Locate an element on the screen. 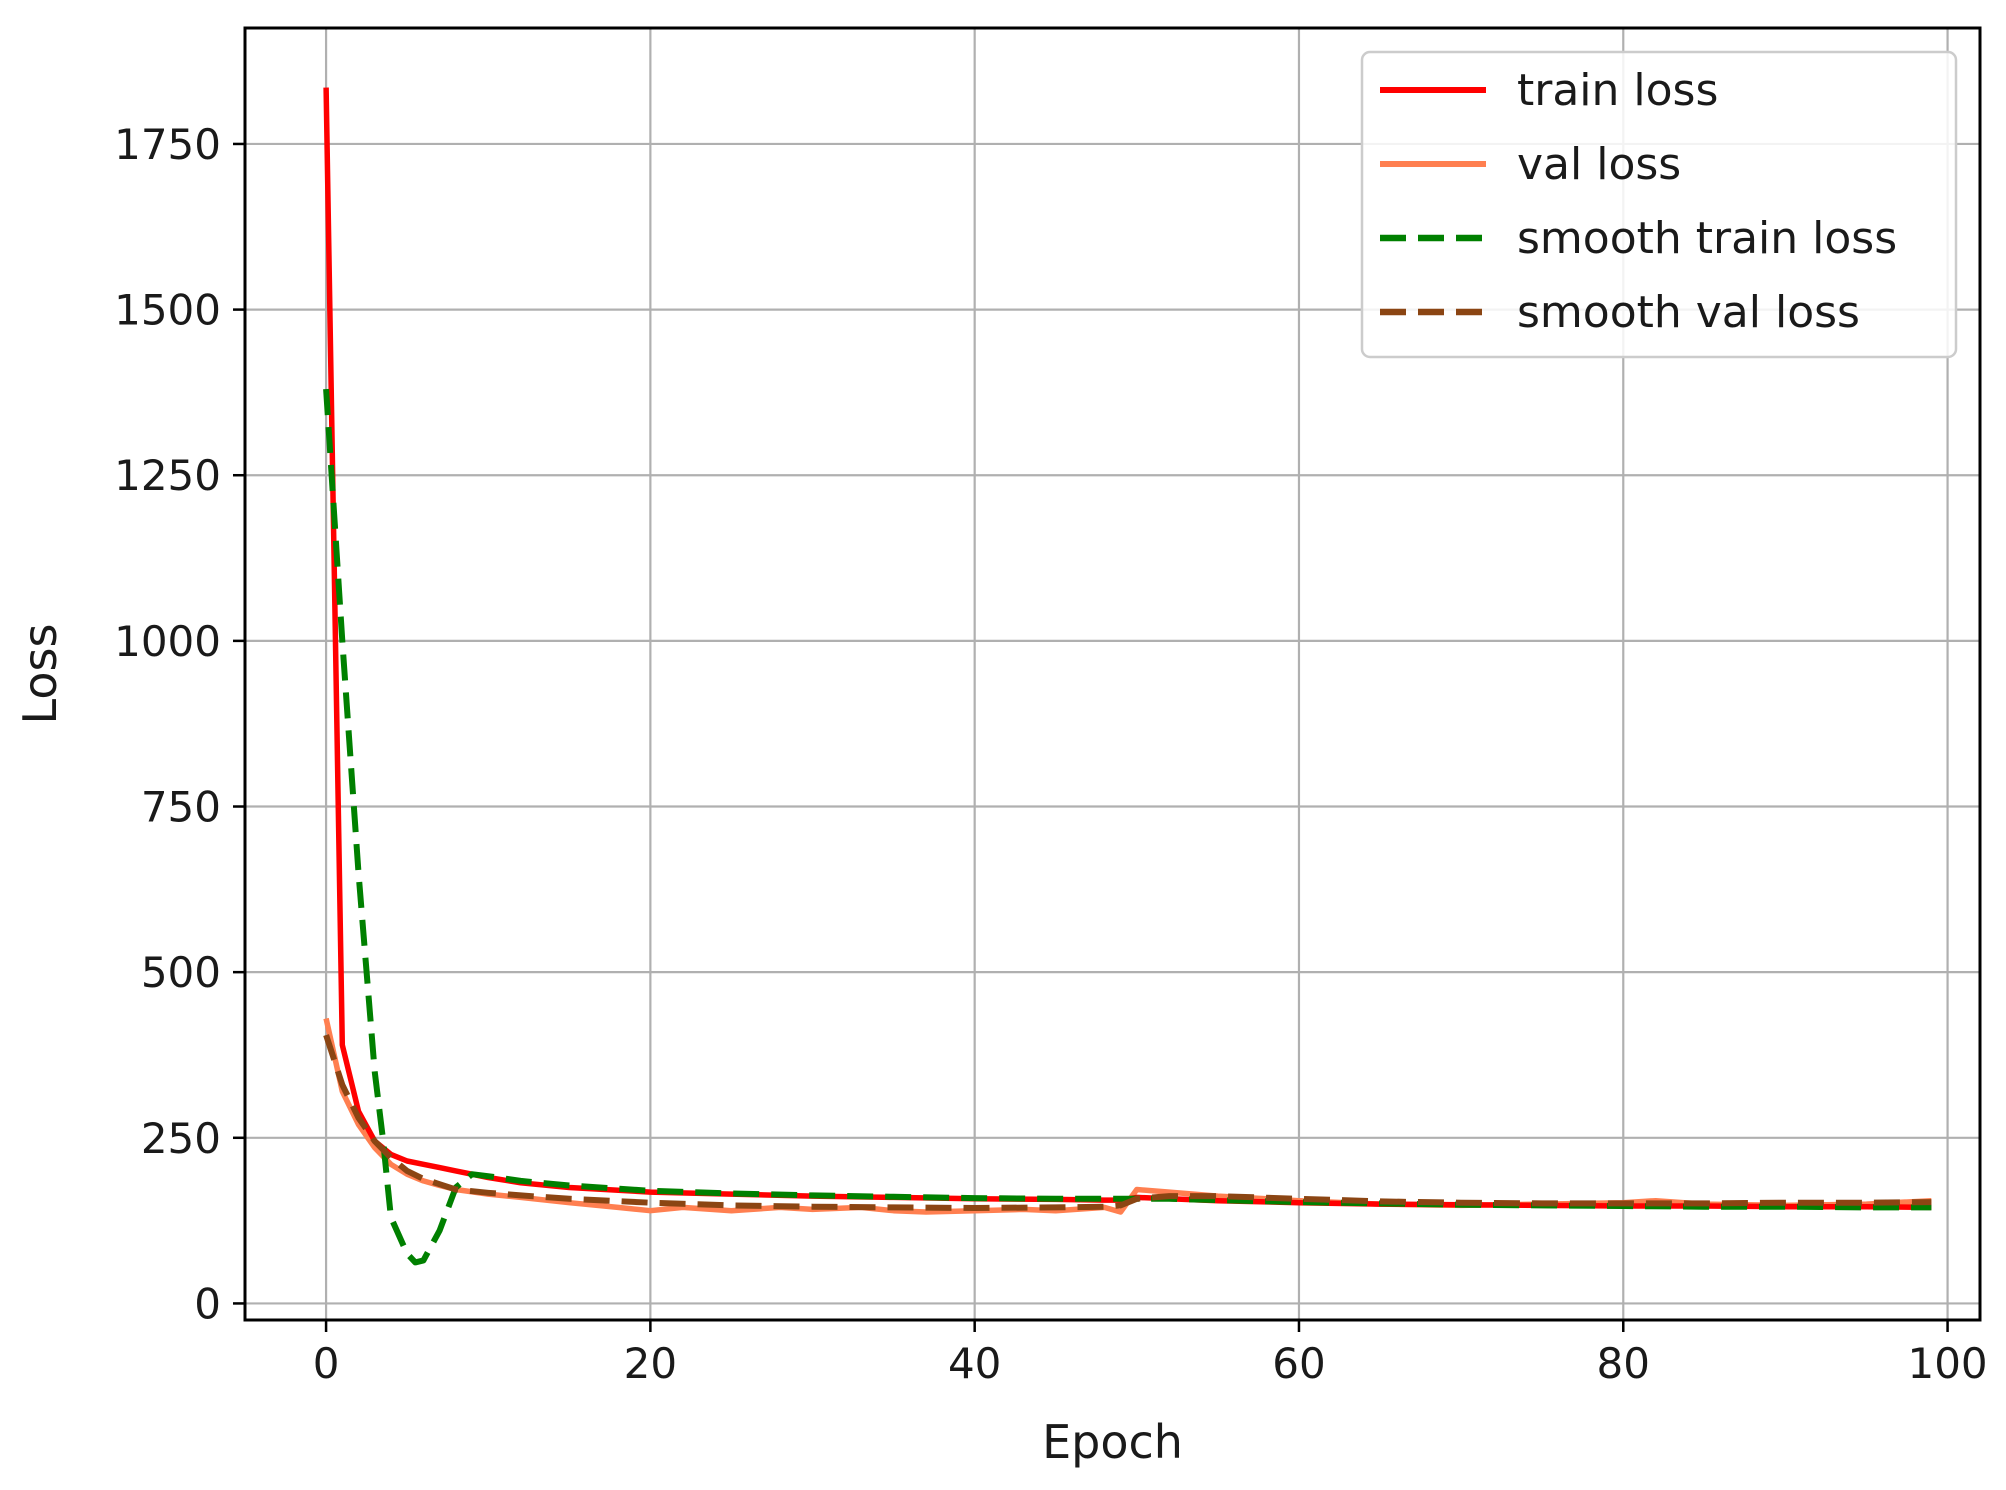  x-tick-label: 40 is located at coordinates (974, 1363).